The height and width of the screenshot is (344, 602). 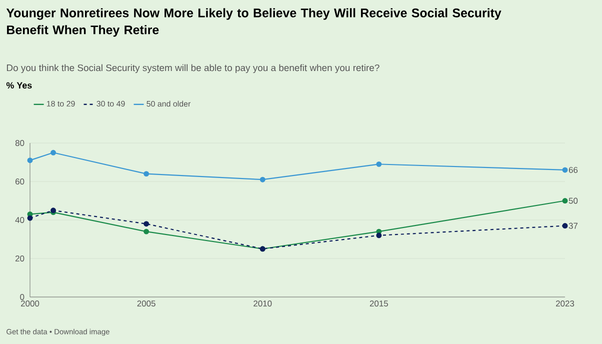 What do you see at coordinates (30, 303) in the screenshot?
I see `x-tick-label: 2000` at bounding box center [30, 303].